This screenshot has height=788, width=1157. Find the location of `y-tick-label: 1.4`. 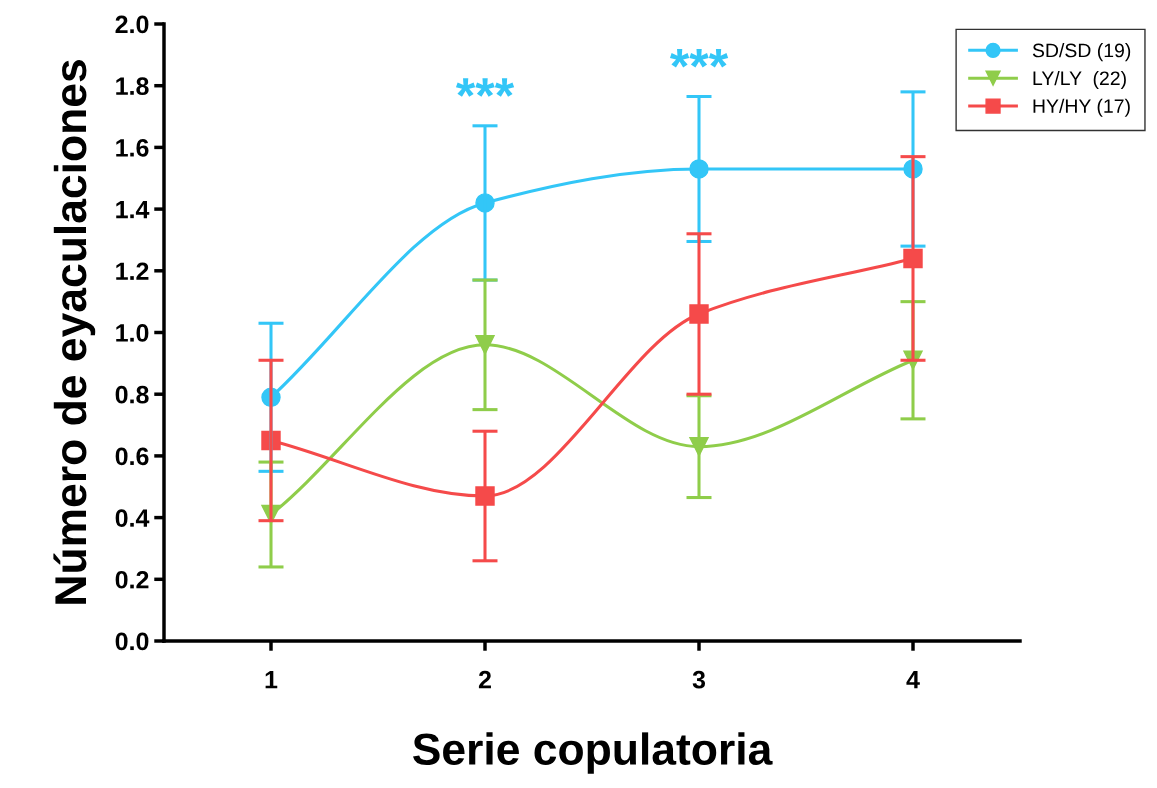

y-tick-label: 1.4 is located at coordinates (133, 209).